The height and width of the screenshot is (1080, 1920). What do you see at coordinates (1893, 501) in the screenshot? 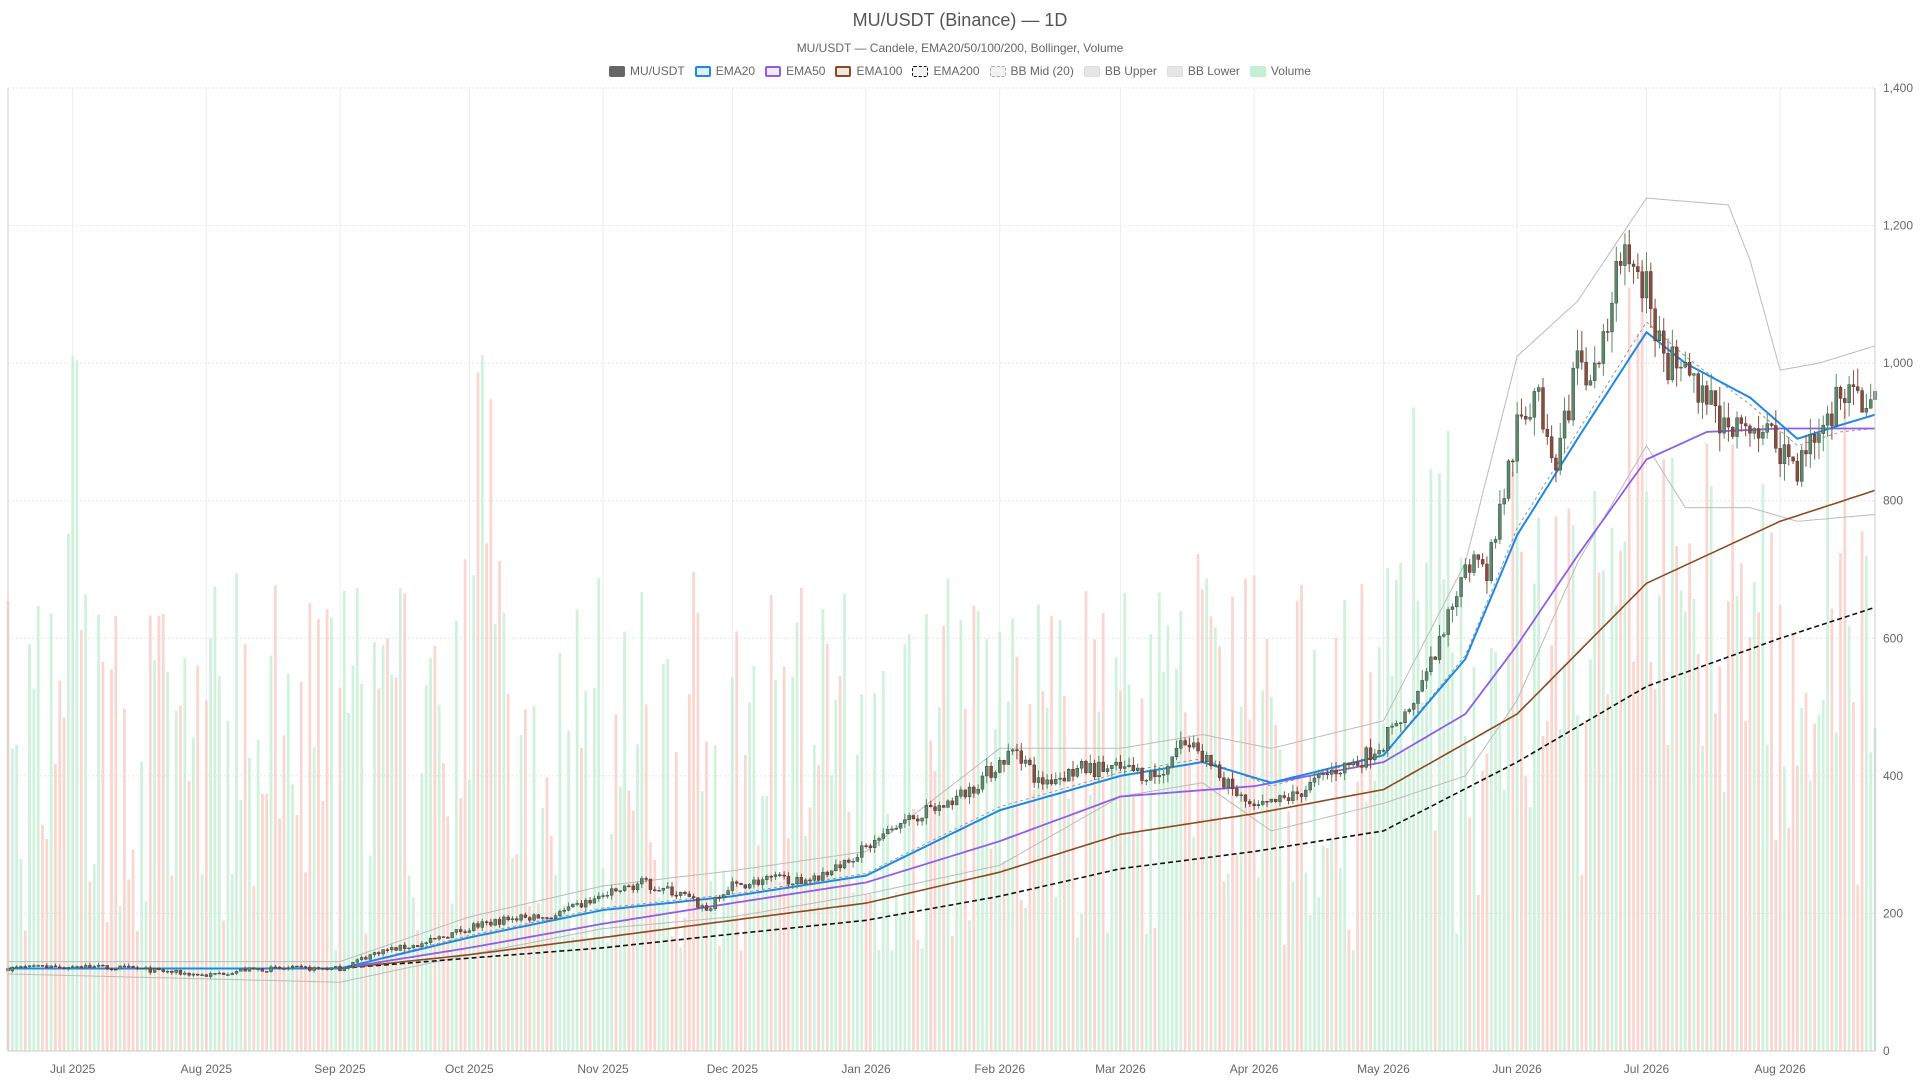
I see `y-tick-label: 800` at bounding box center [1893, 501].